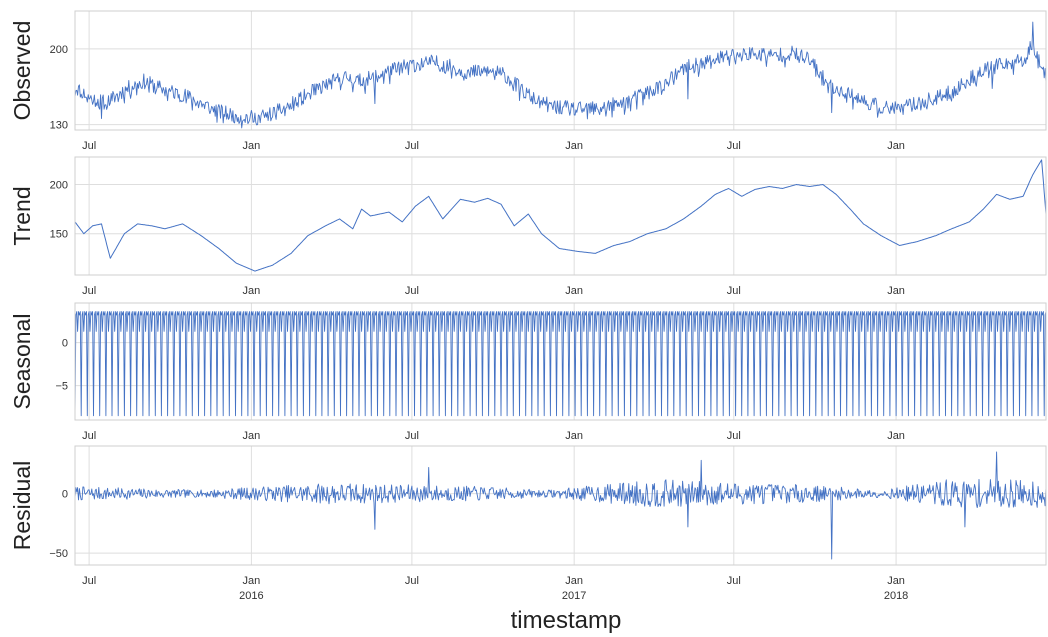  What do you see at coordinates (251, 596) in the screenshot?
I see `x-tick-year-label: 2016` at bounding box center [251, 596].